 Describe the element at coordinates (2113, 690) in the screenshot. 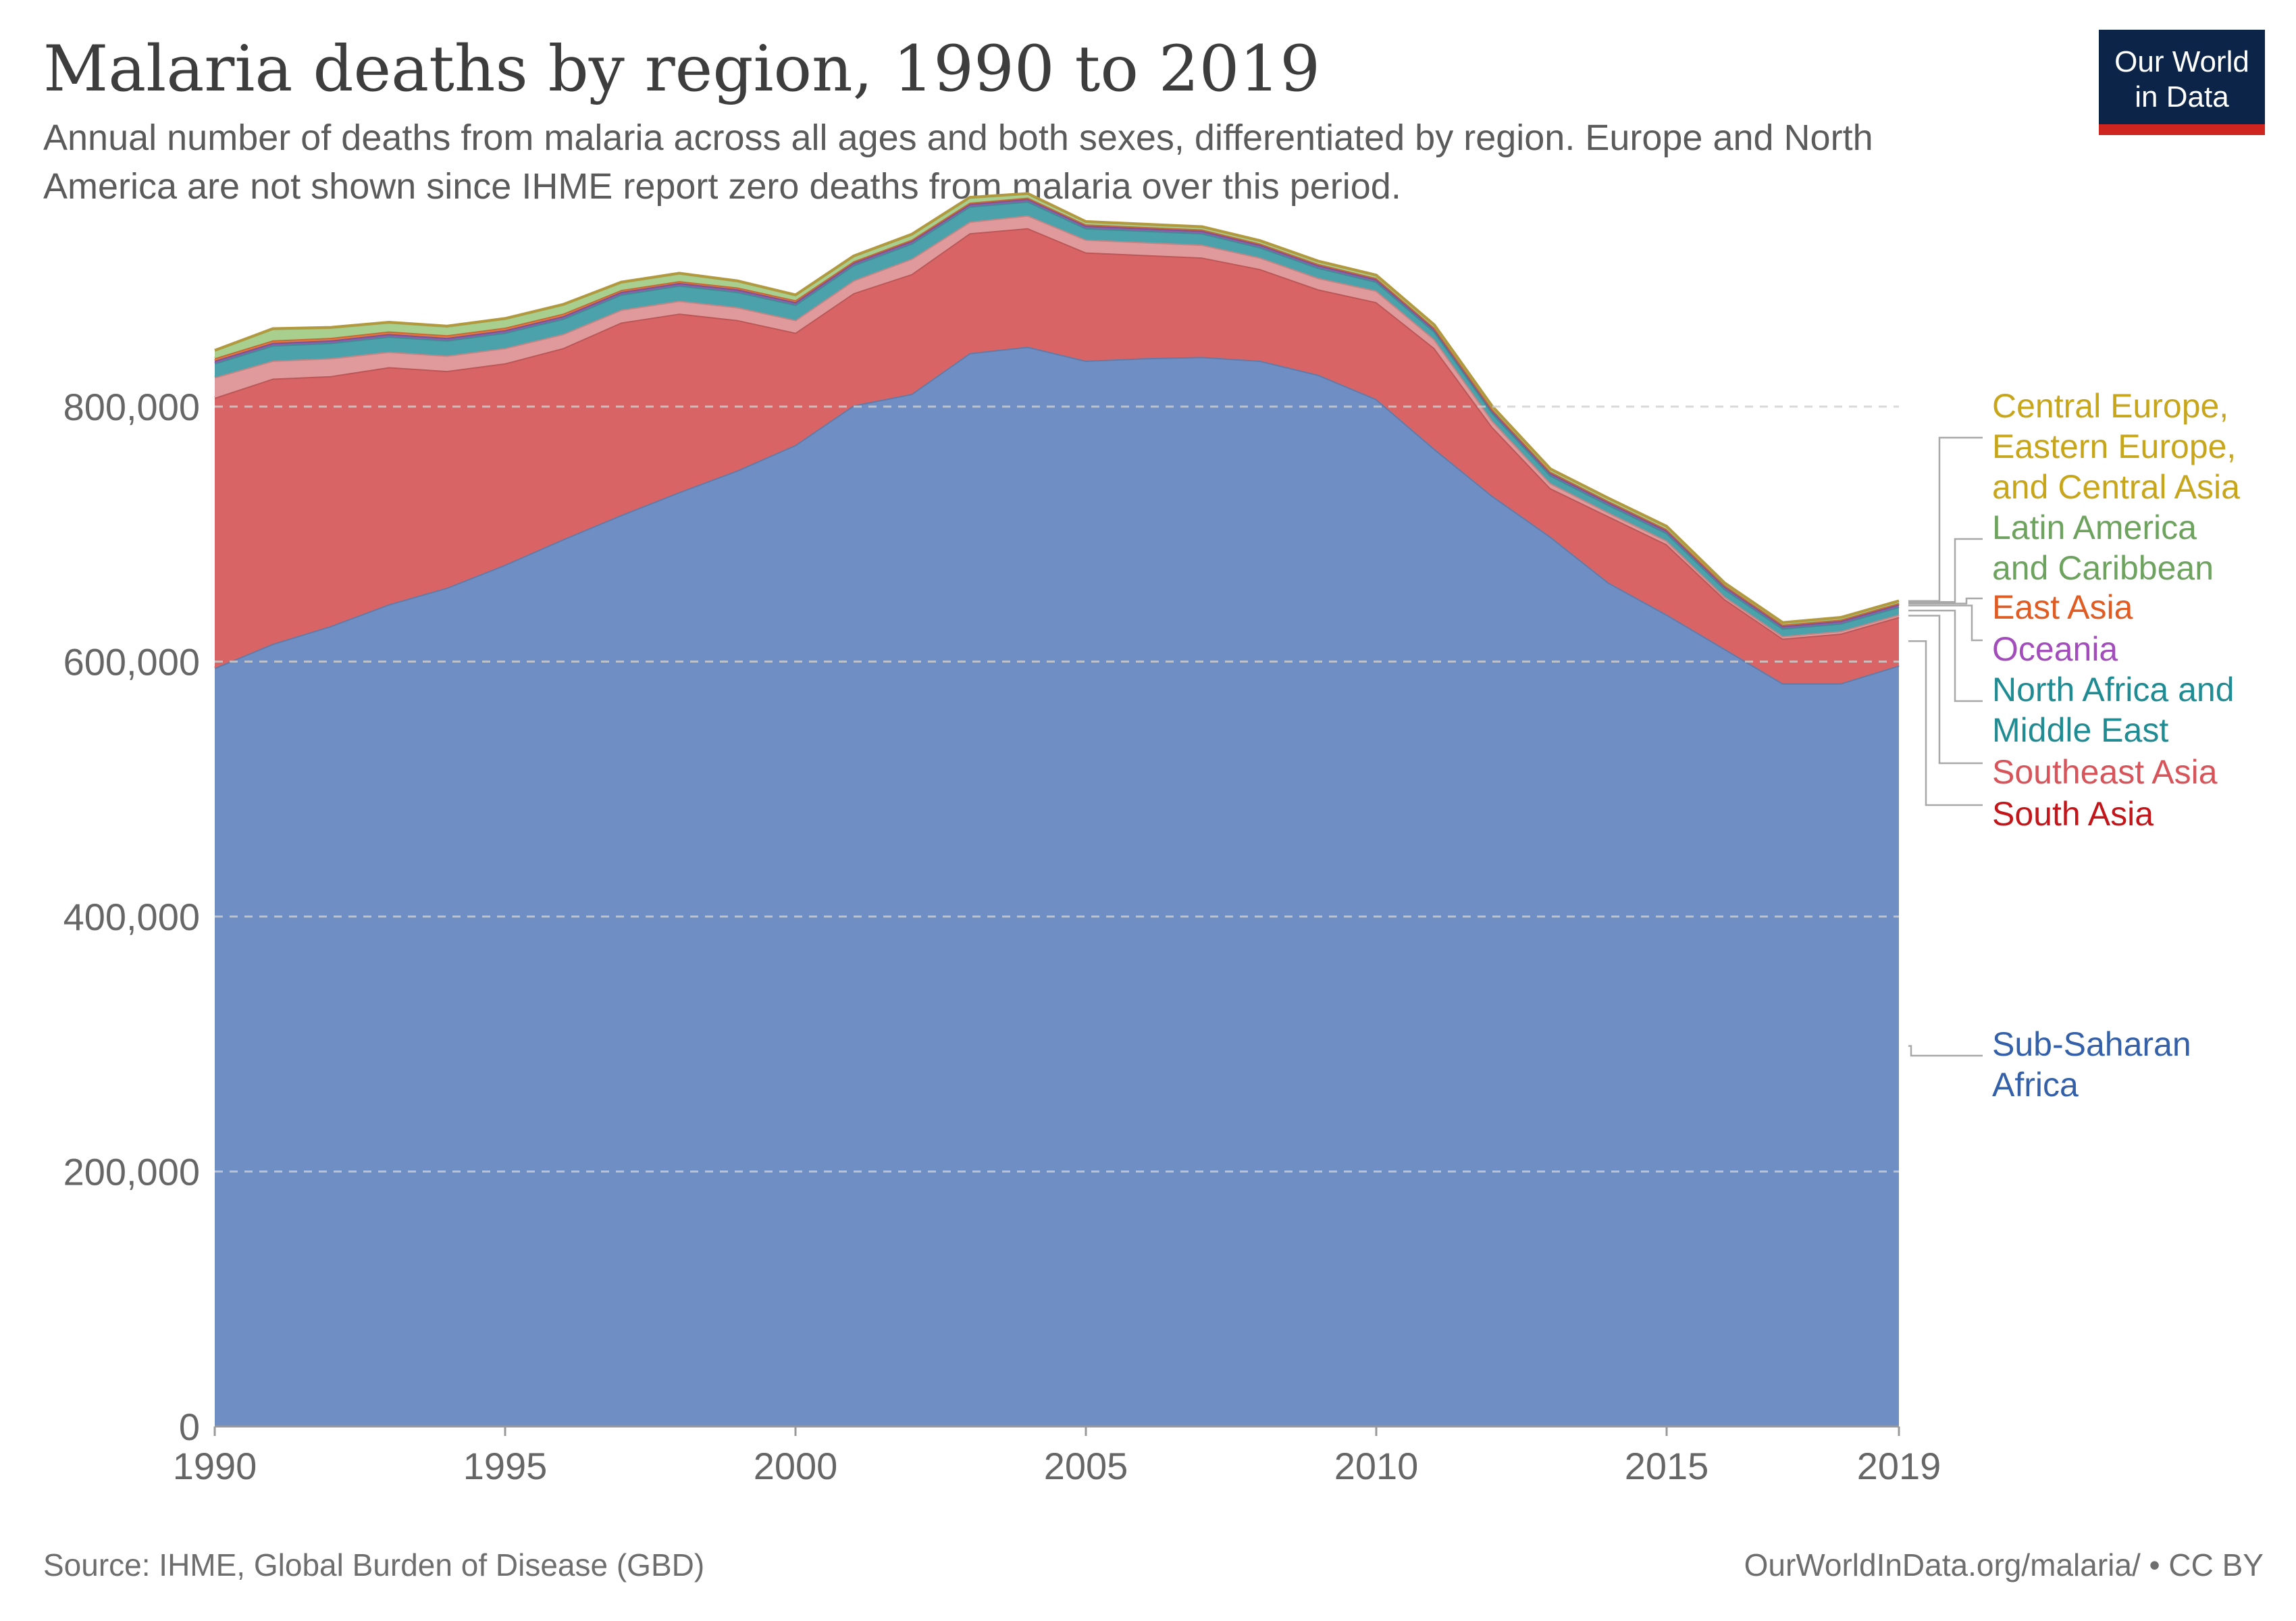

I see `legend-label-line: North Africa and` at that location.